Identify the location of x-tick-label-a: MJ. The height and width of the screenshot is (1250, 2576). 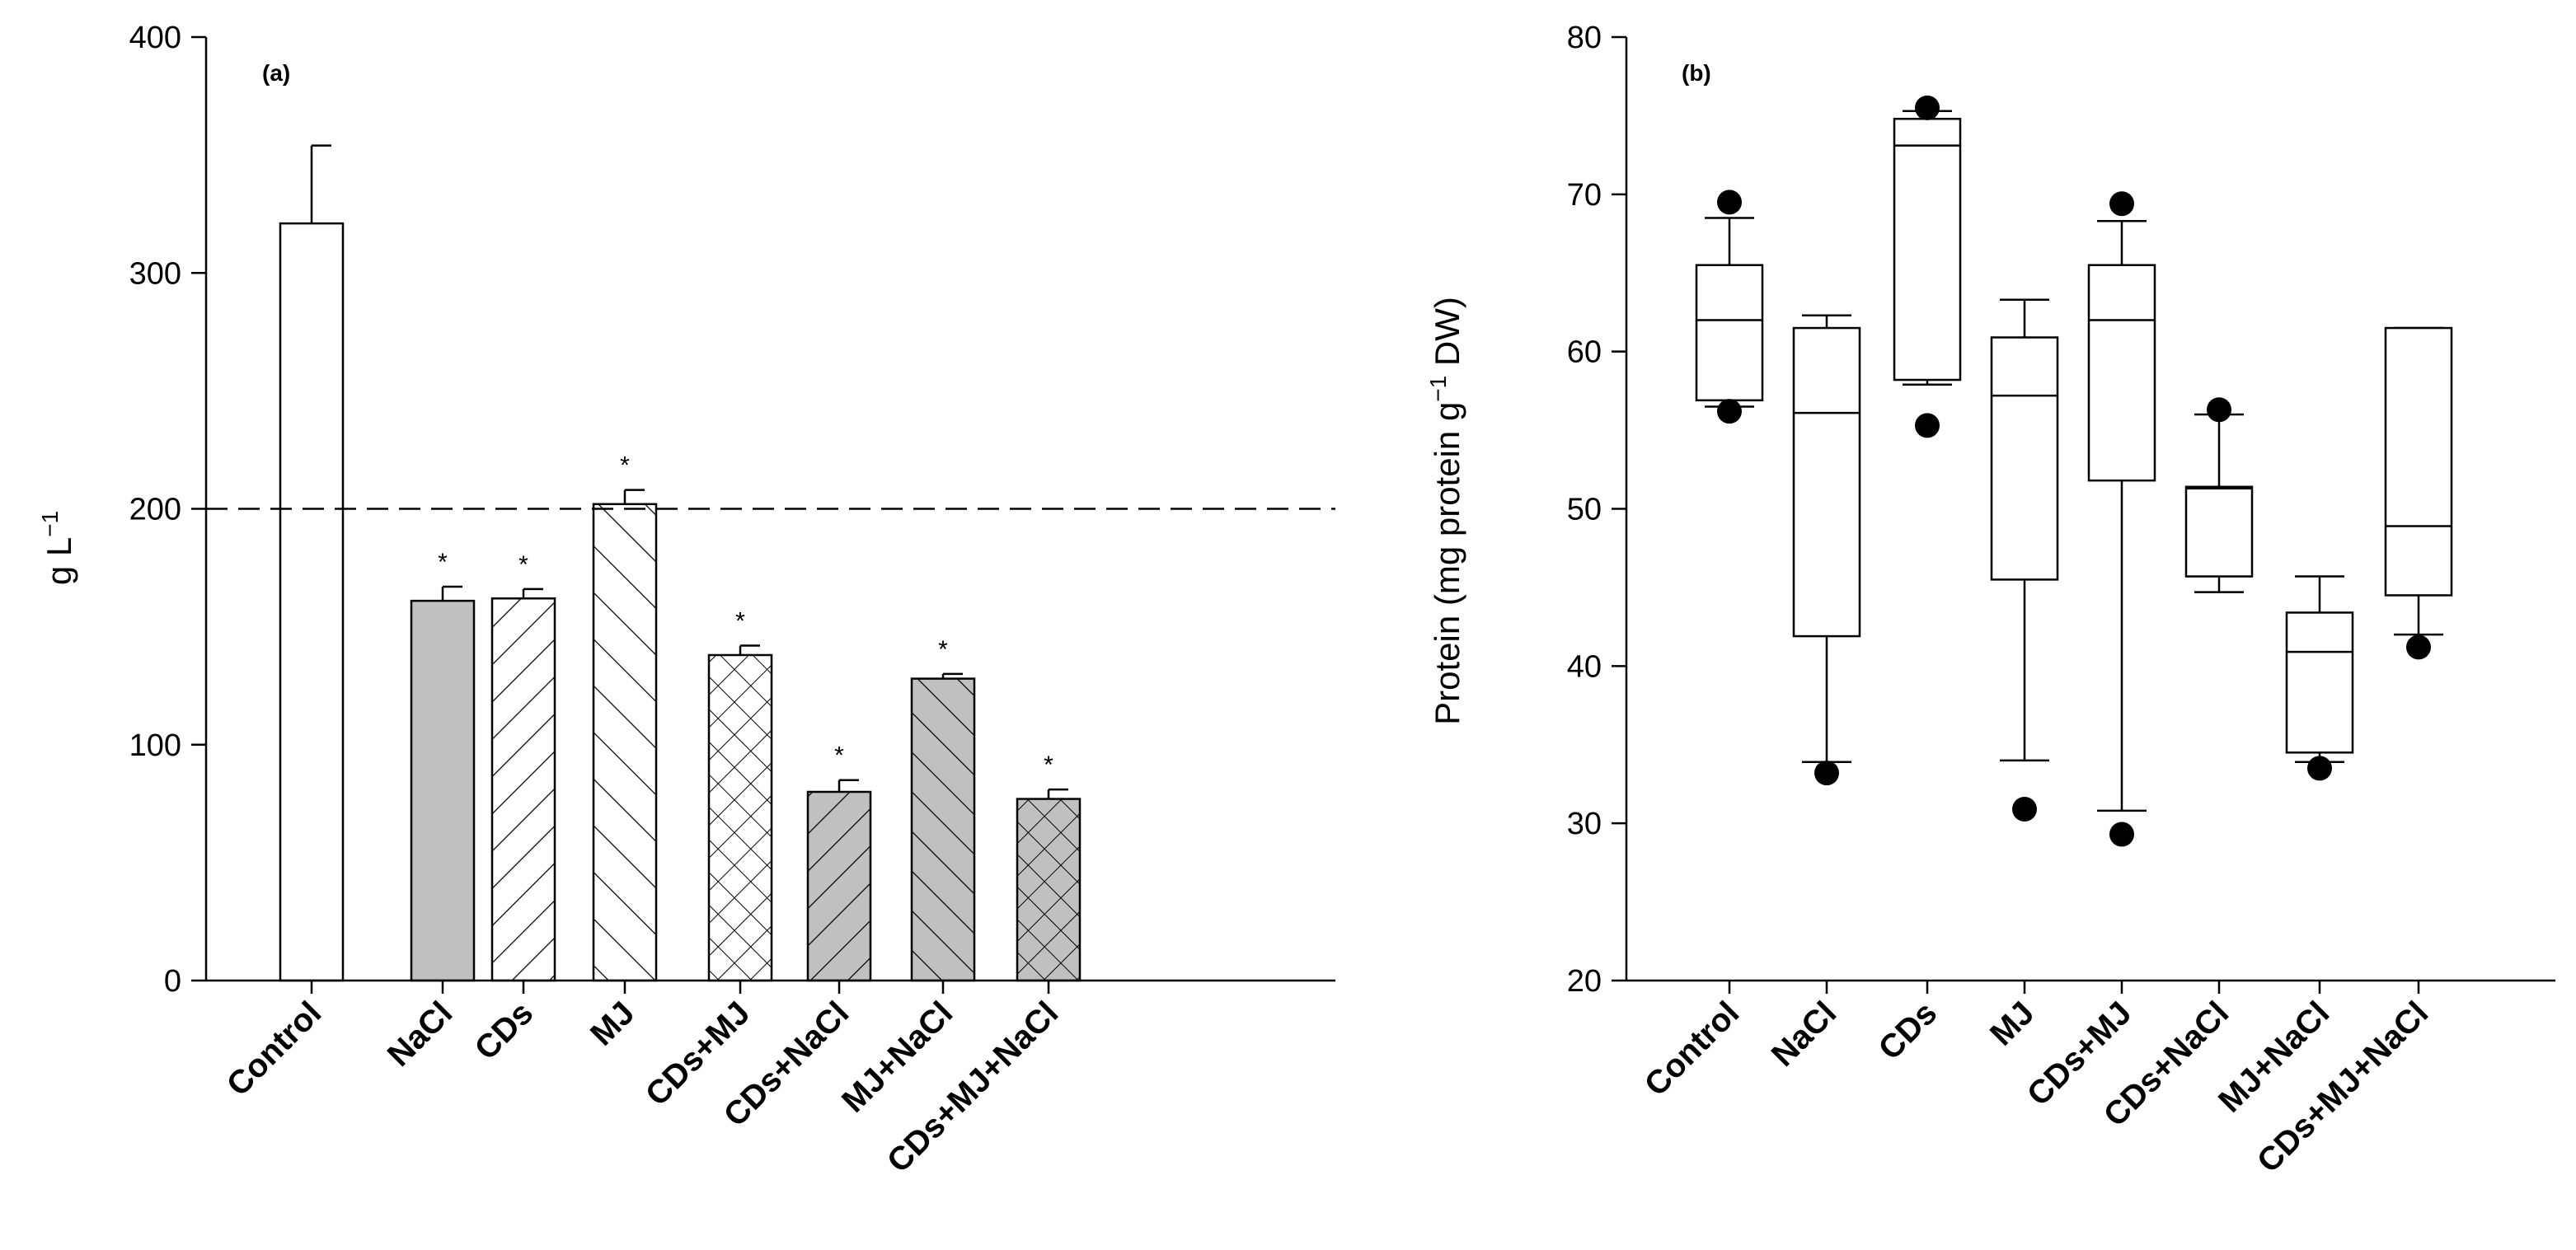
(613, 1023).